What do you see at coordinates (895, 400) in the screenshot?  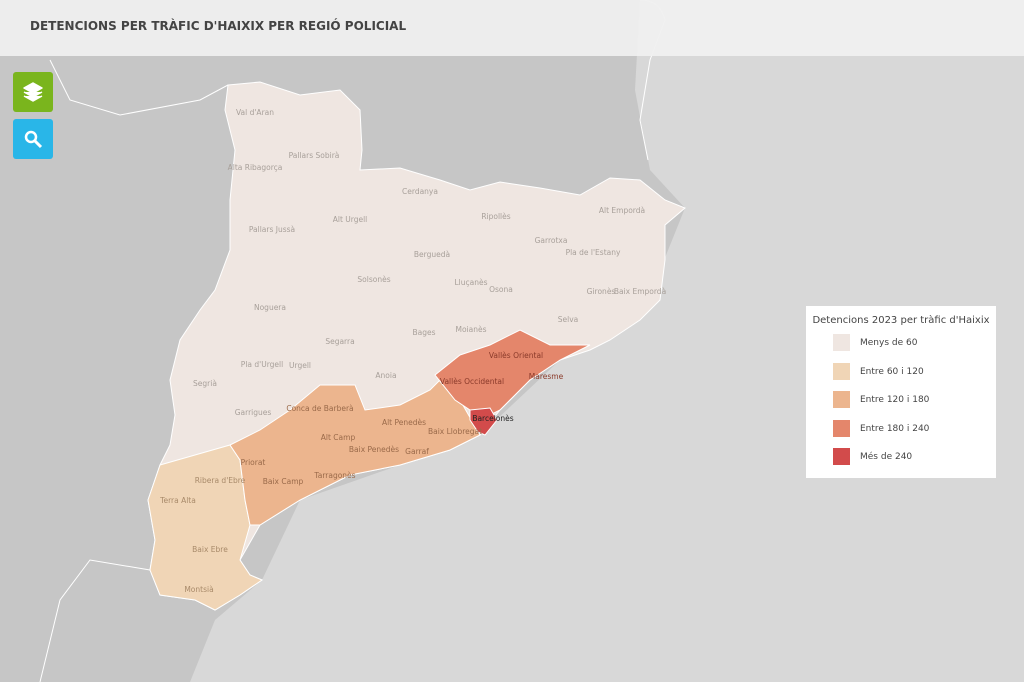 I see `legend-label: Entre 120 i 180` at bounding box center [895, 400].